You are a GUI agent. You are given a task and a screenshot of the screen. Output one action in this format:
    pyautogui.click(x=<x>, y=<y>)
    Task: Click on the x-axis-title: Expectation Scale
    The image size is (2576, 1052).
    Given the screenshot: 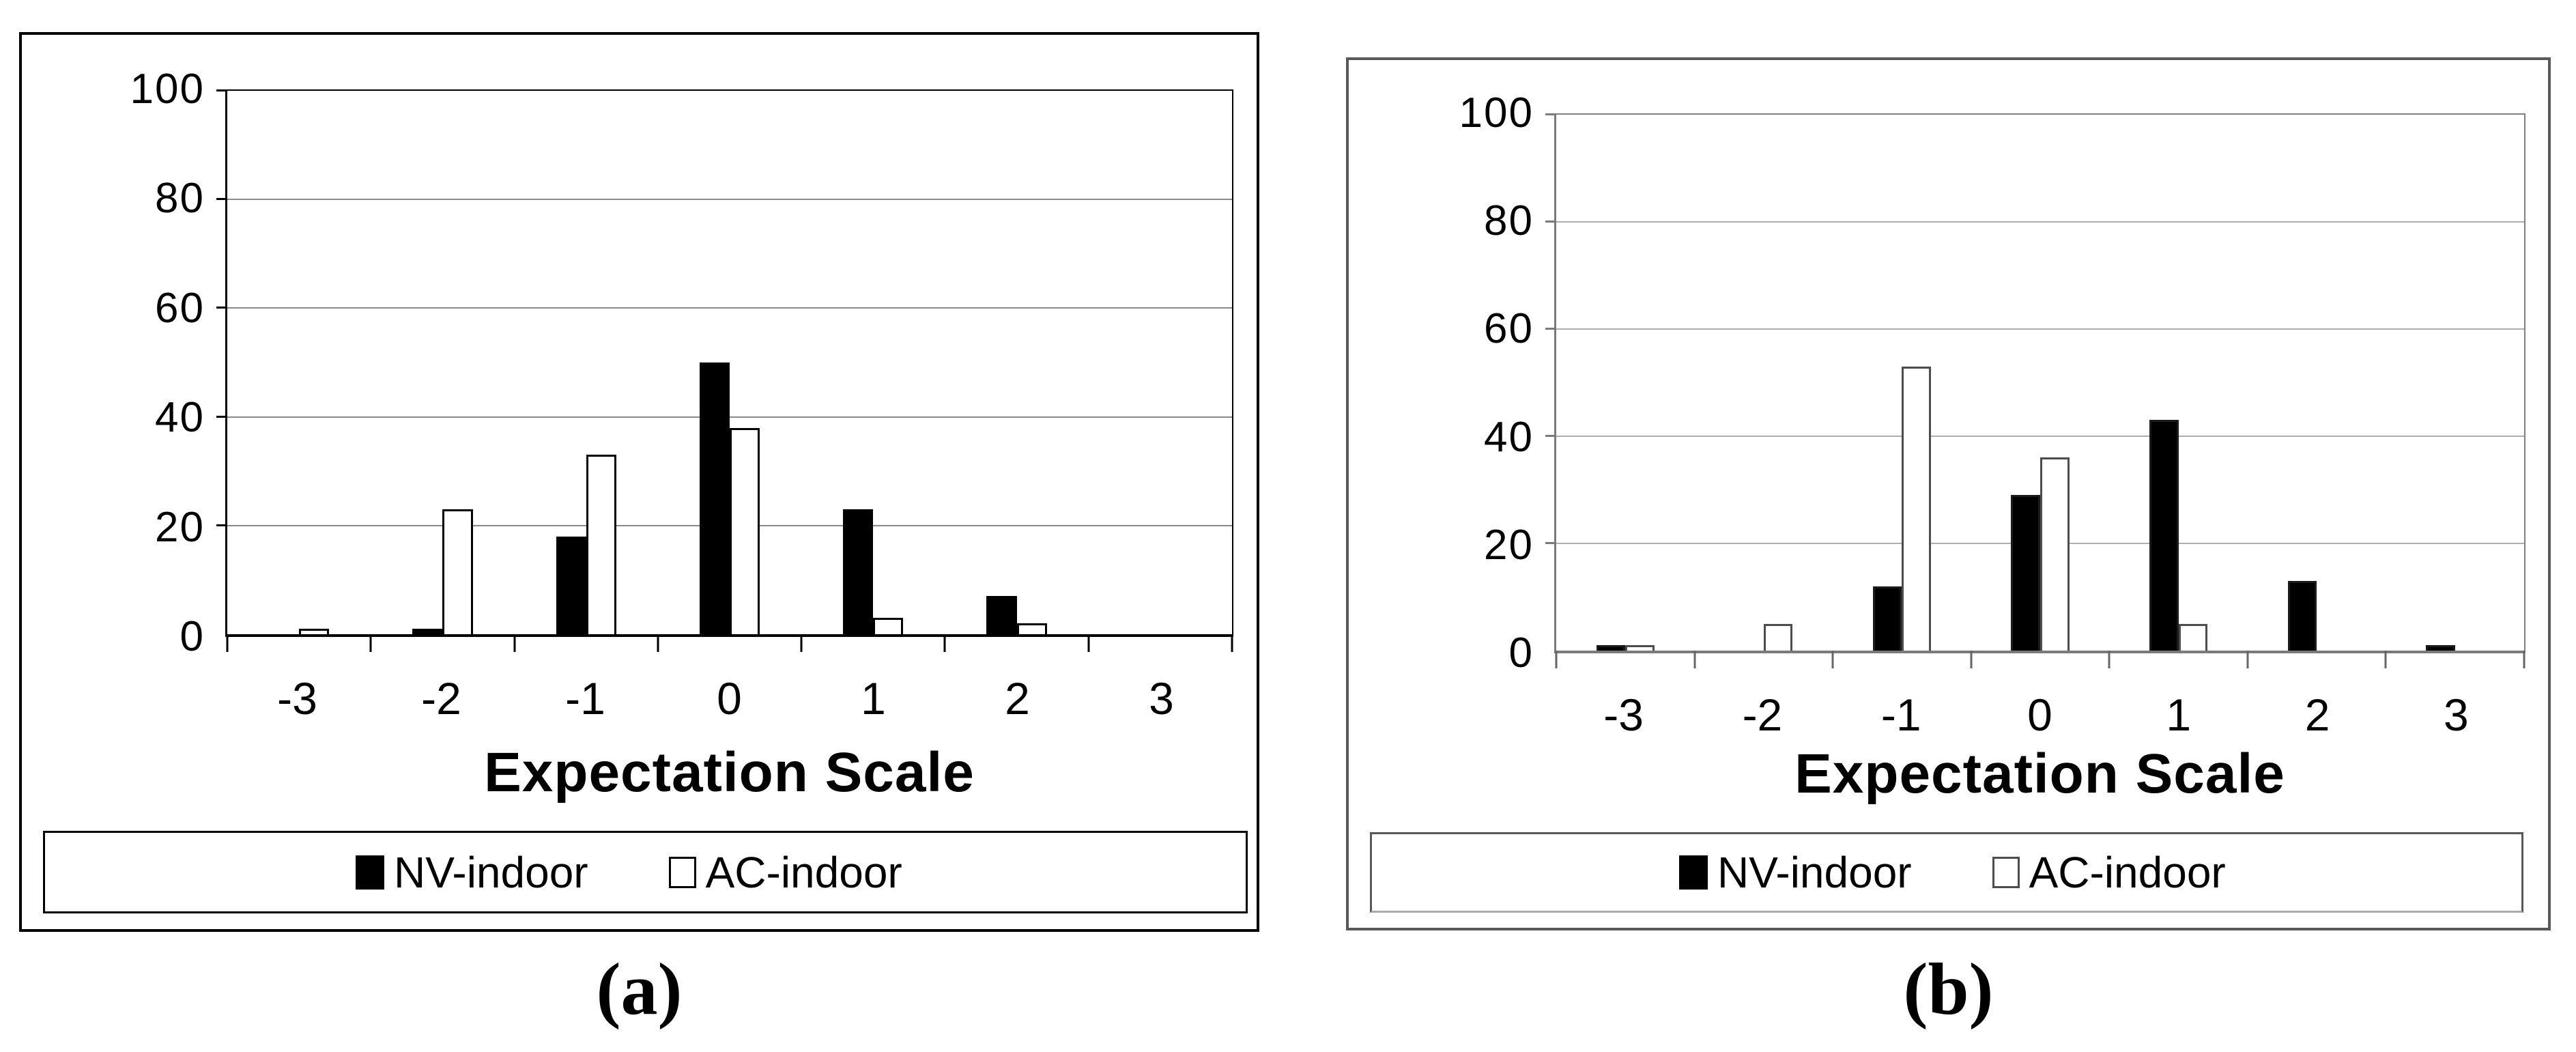 What is the action you would take?
    pyautogui.click(x=729, y=772)
    